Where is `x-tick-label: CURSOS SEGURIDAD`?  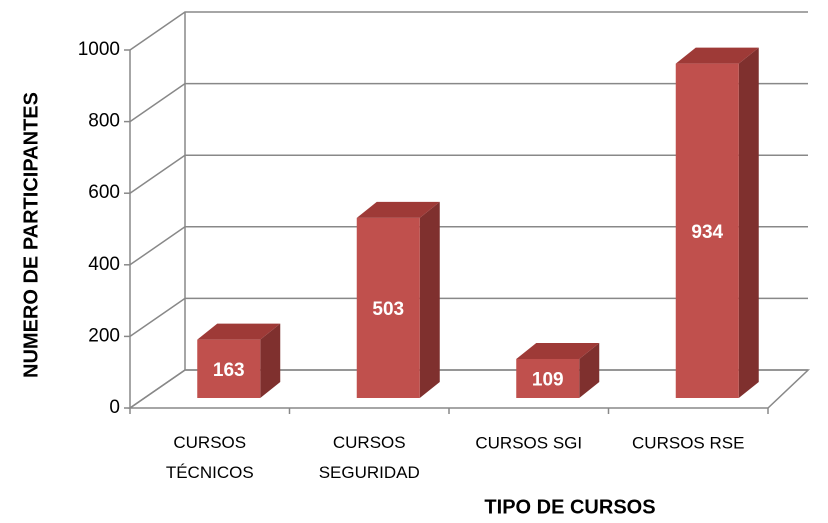
x-tick-label: CURSOS SEGURIDAD is located at coordinates (369, 457).